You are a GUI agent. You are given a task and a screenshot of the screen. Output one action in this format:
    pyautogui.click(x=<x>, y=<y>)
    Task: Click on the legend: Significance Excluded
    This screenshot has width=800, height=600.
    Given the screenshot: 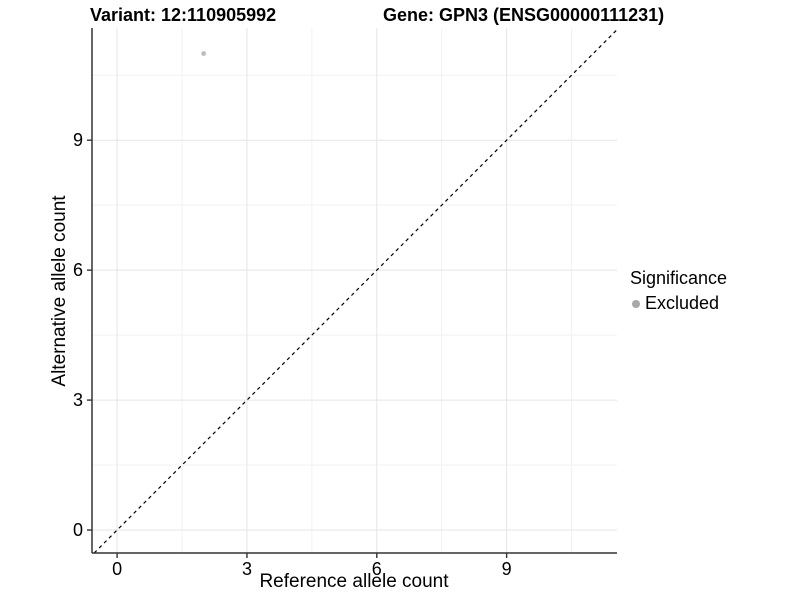 What is the action you would take?
    pyautogui.click(x=678, y=291)
    